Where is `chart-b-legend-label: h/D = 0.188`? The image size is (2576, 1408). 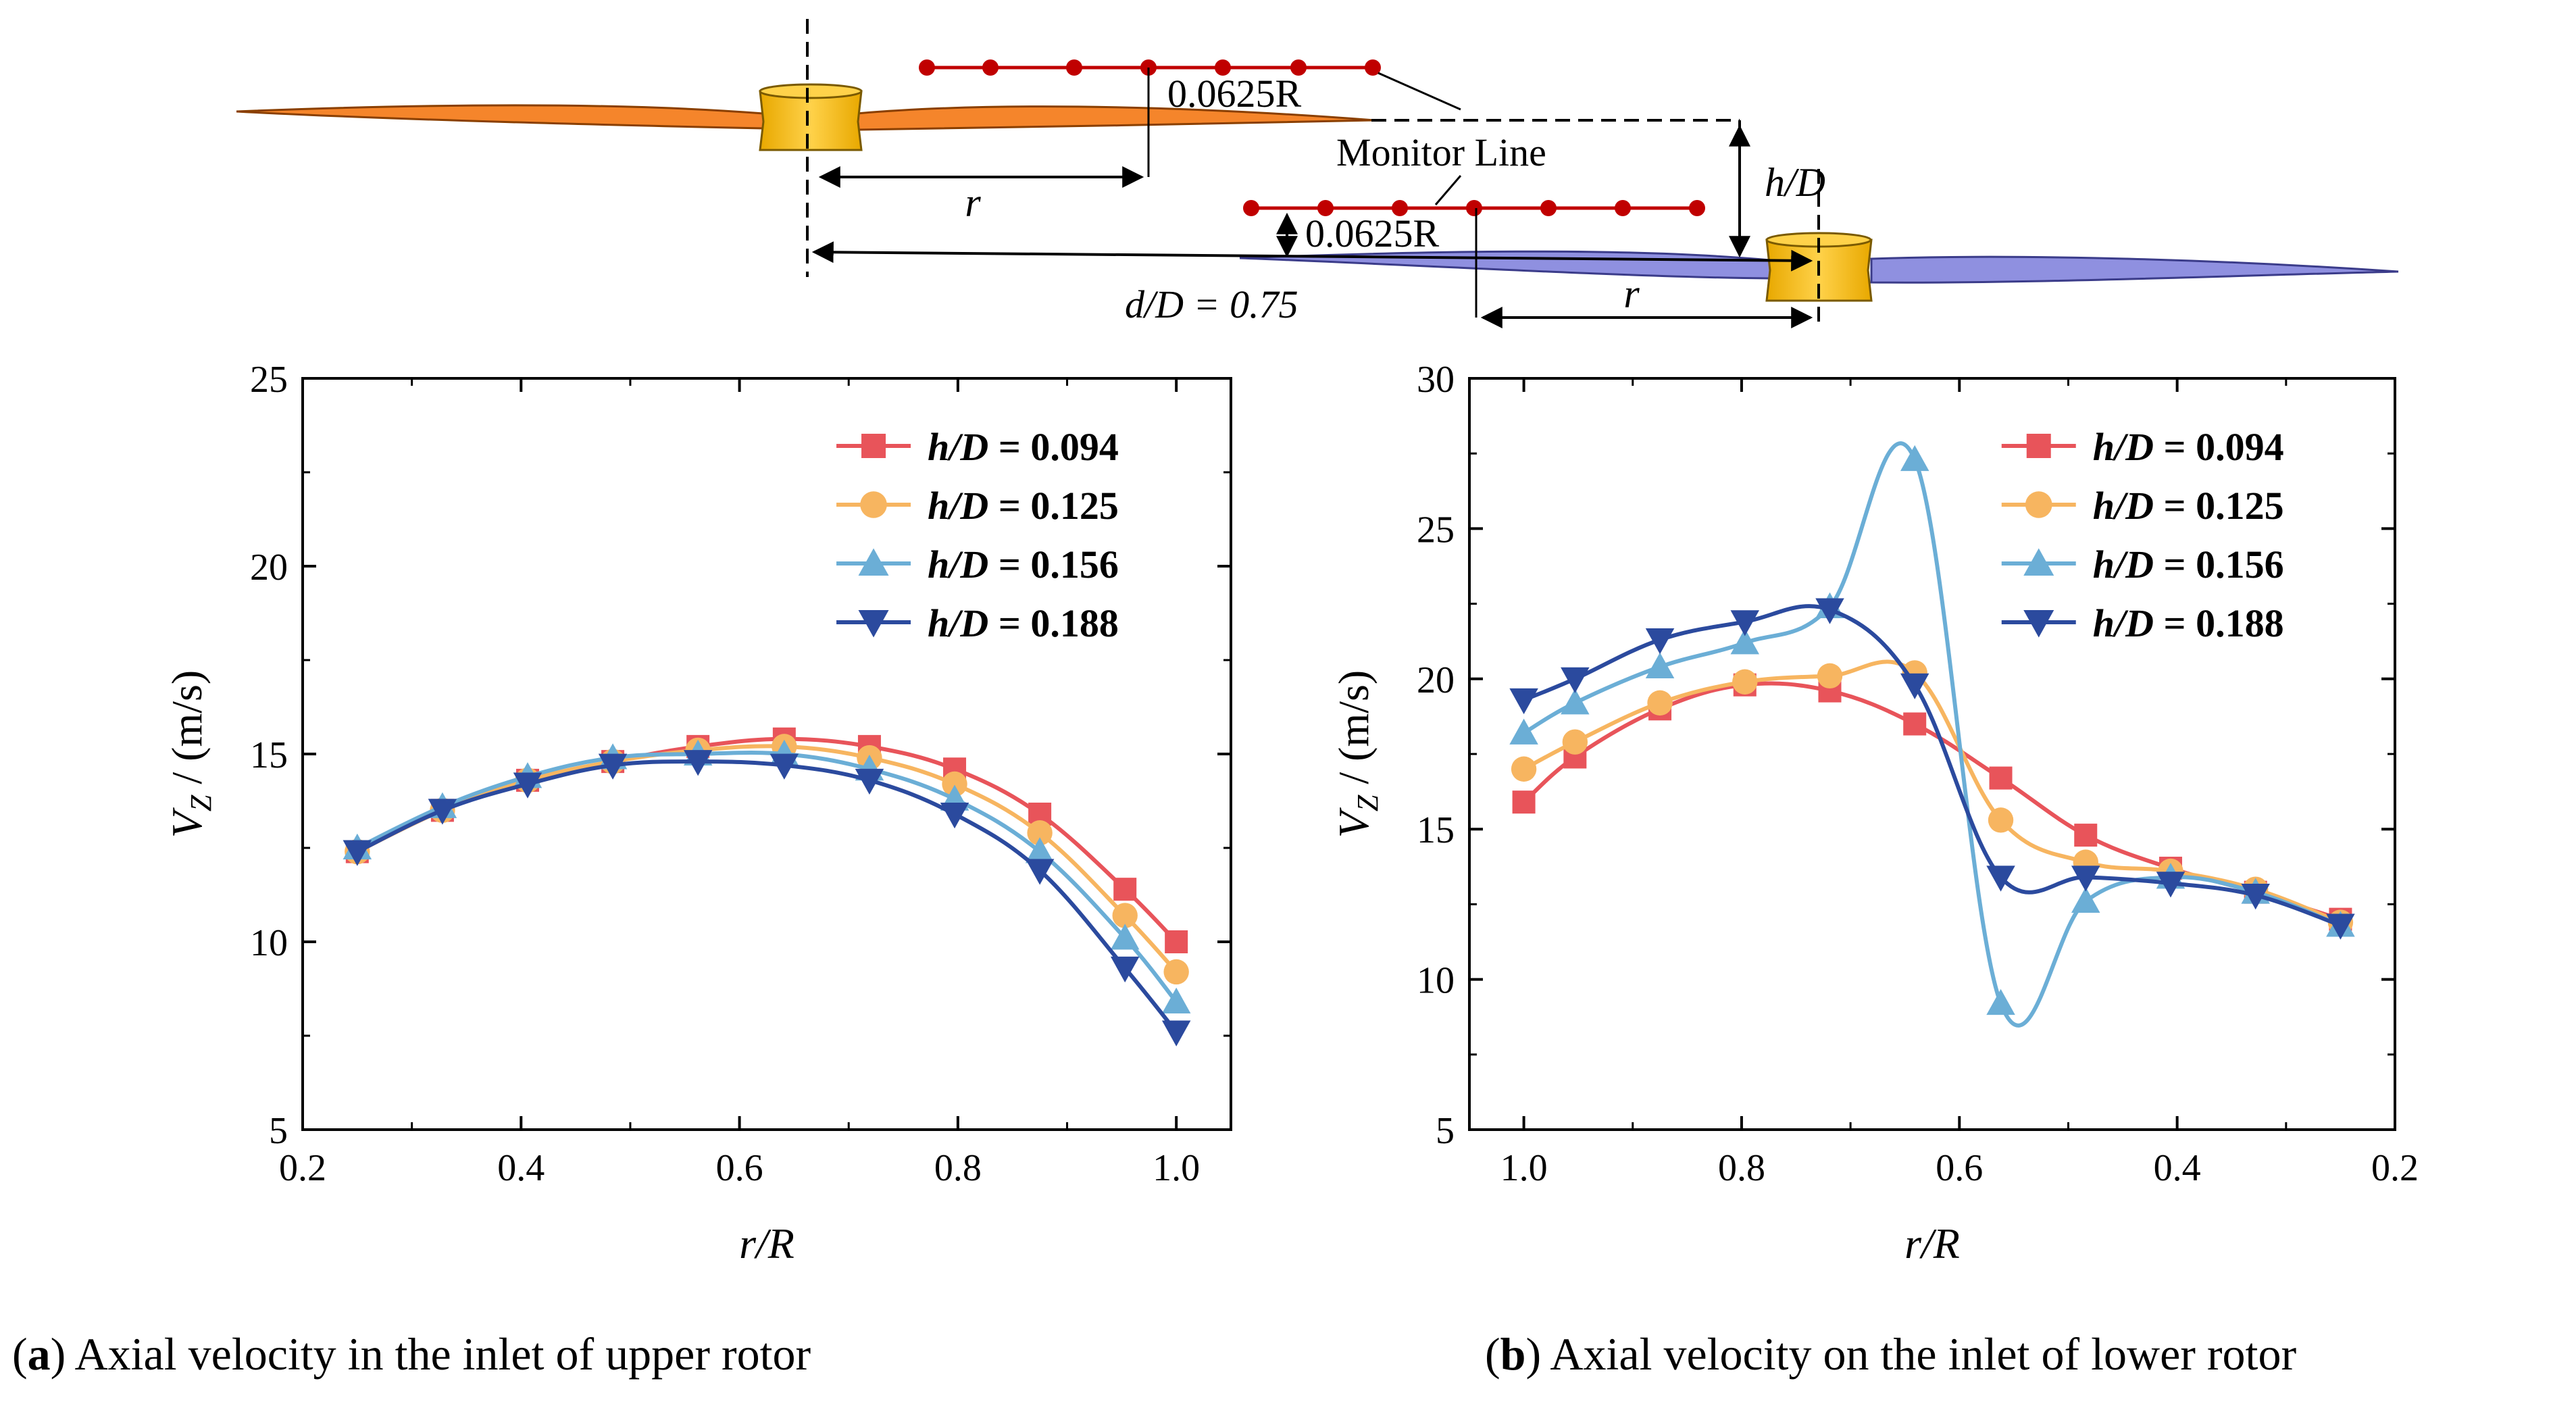 chart-b-legend-label: h/D = 0.188 is located at coordinates (2188, 623).